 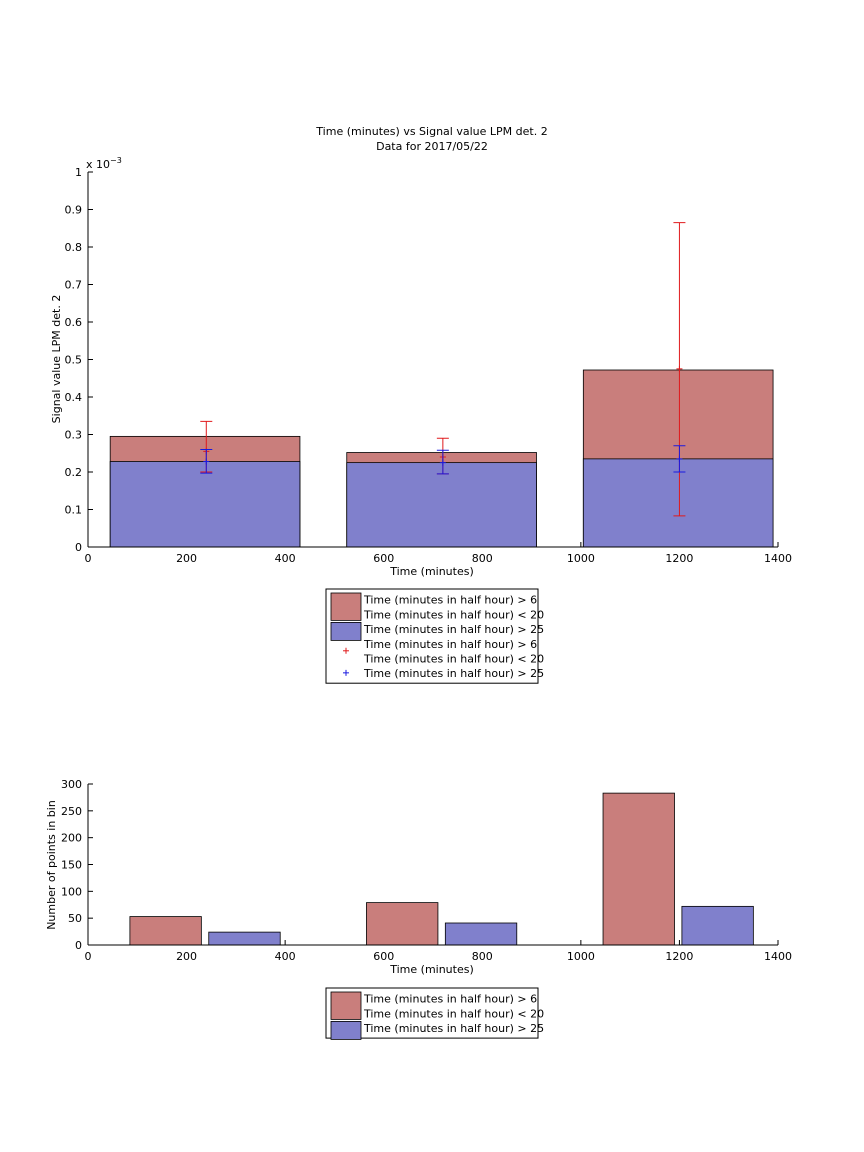 What do you see at coordinates (98, 164) in the screenshot?
I see `multiplier-base: x 10` at bounding box center [98, 164].